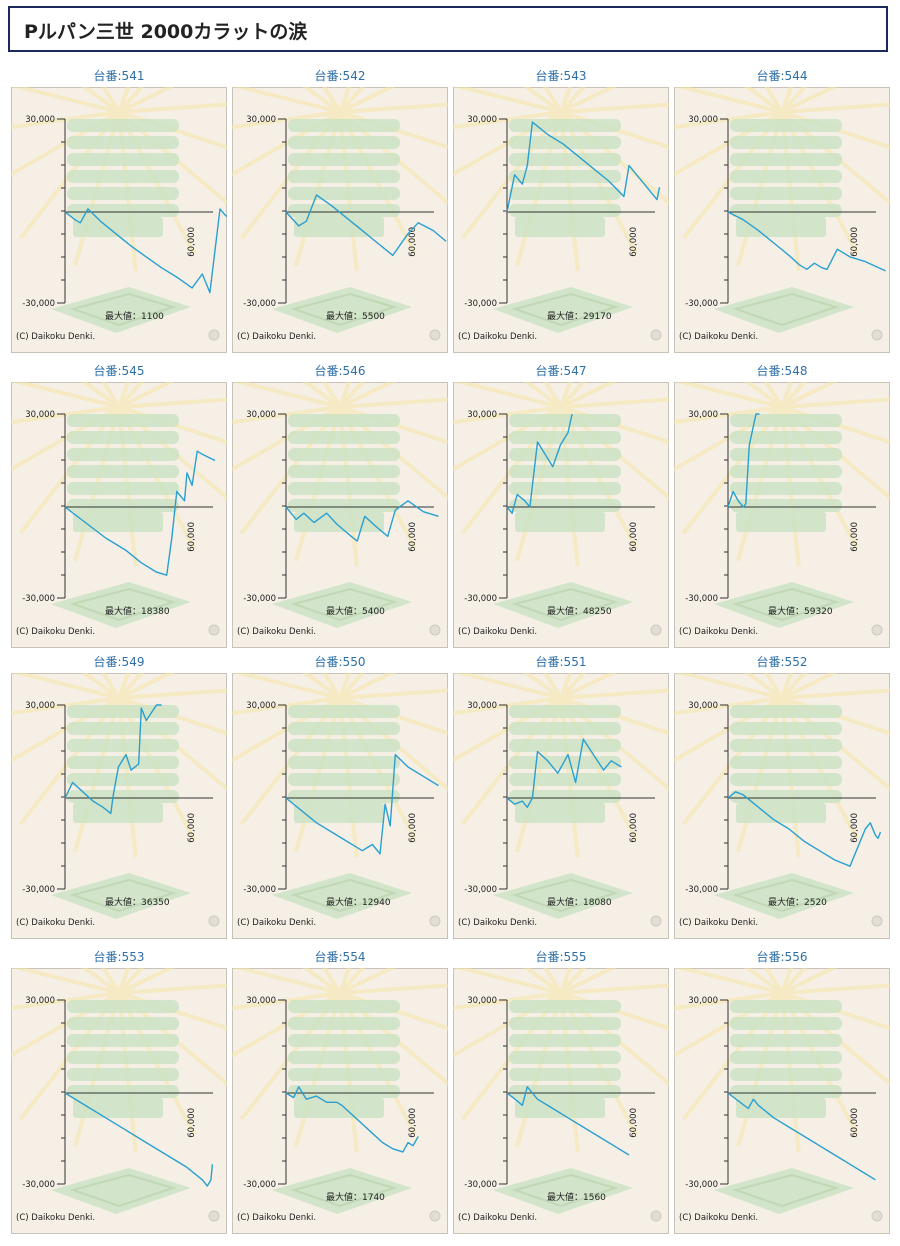  What do you see at coordinates (137, 611) in the screenshot?
I see `max-value-label: 最大値：18380` at bounding box center [137, 611].